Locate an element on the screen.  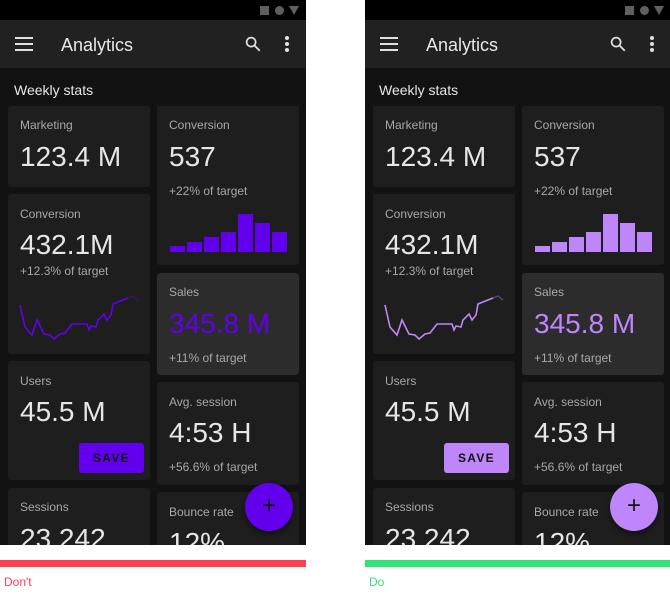
card-value: 12% is located at coordinates (562, 536).